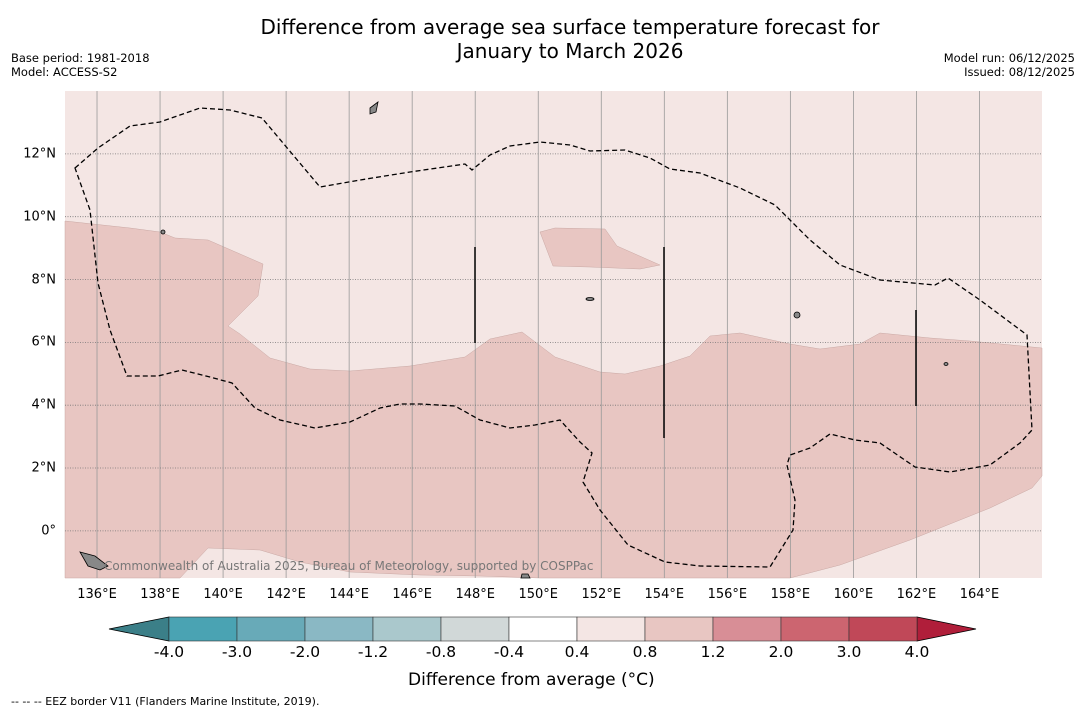 Image resolution: width=1085 pixels, height=713 pixels. I want to click on lon-tick-label: 160°E, so click(853, 594).